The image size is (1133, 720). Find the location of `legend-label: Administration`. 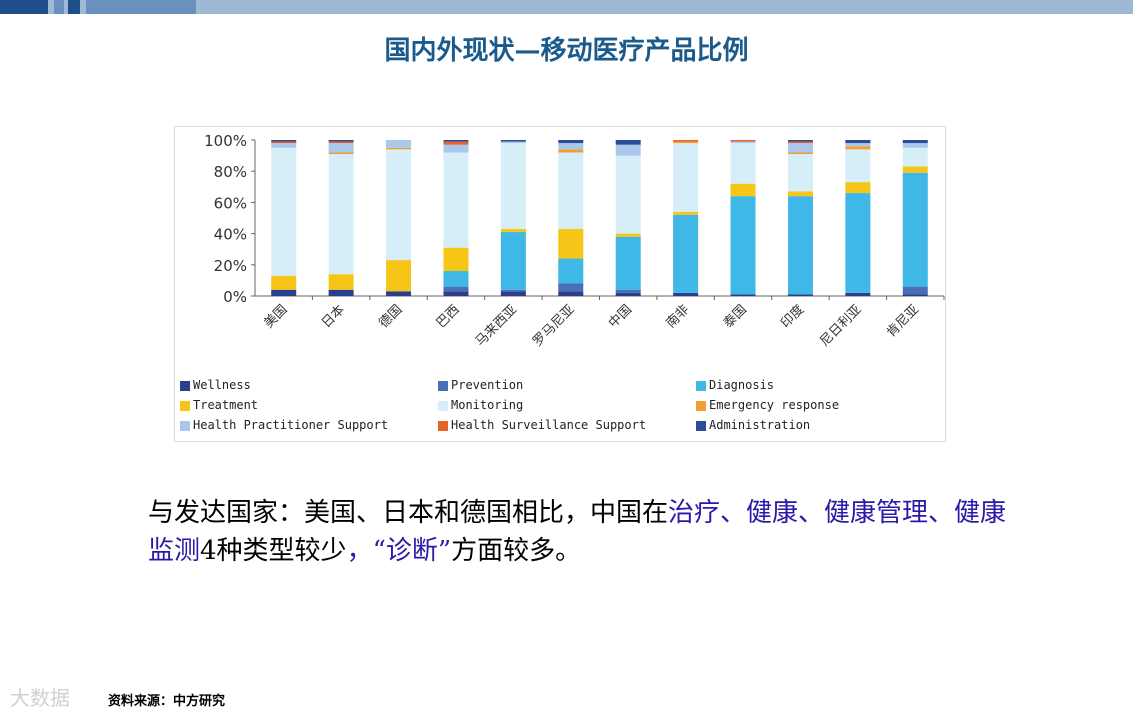

legend-label: Administration is located at coordinates (760, 425).